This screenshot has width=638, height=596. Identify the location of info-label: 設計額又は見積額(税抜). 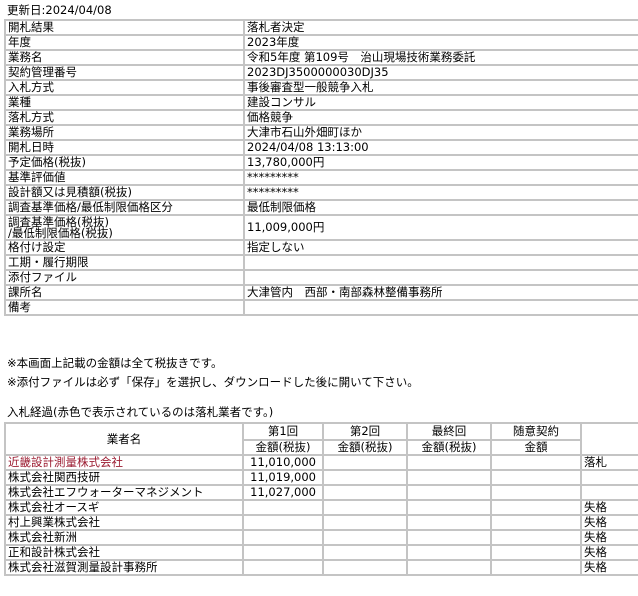
(124, 192).